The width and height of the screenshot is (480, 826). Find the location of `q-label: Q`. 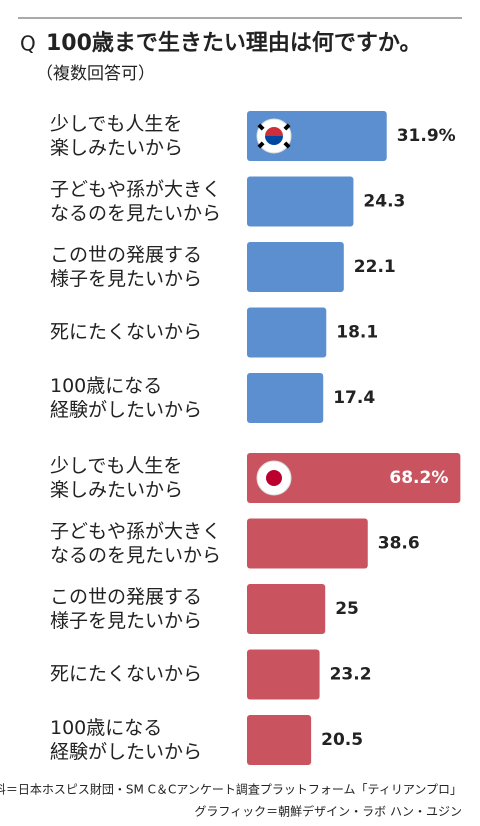

q-label: Q is located at coordinates (28, 44).